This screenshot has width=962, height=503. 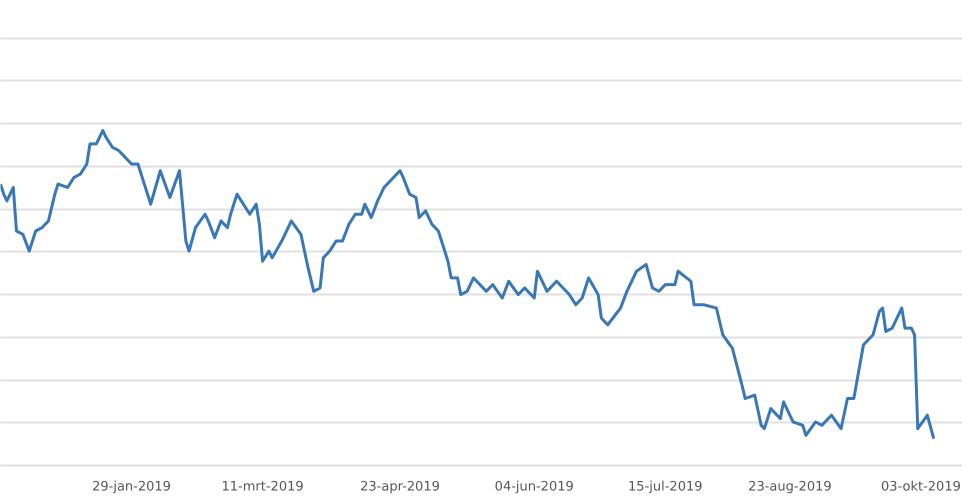 What do you see at coordinates (131, 487) in the screenshot?
I see `x-tick-label: 29-jan-2019` at bounding box center [131, 487].